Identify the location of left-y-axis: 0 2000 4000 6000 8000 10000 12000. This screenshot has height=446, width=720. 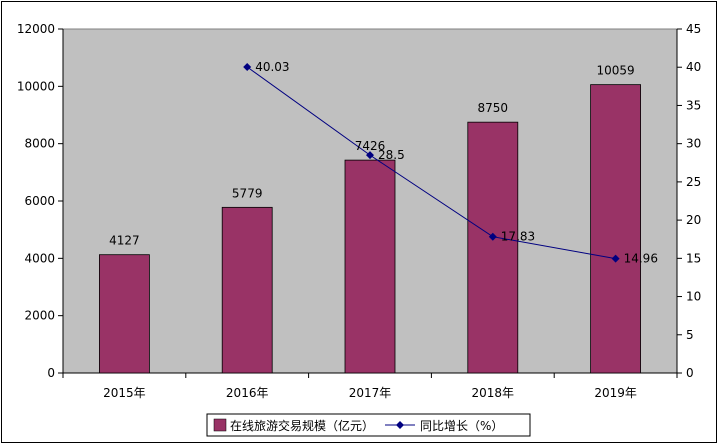
(40, 201).